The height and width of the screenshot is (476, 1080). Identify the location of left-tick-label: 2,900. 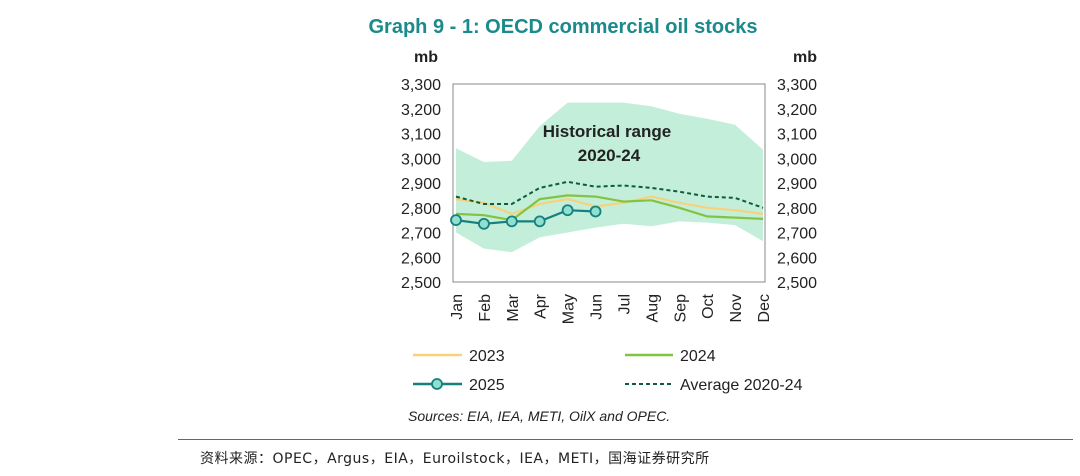
(421, 184).